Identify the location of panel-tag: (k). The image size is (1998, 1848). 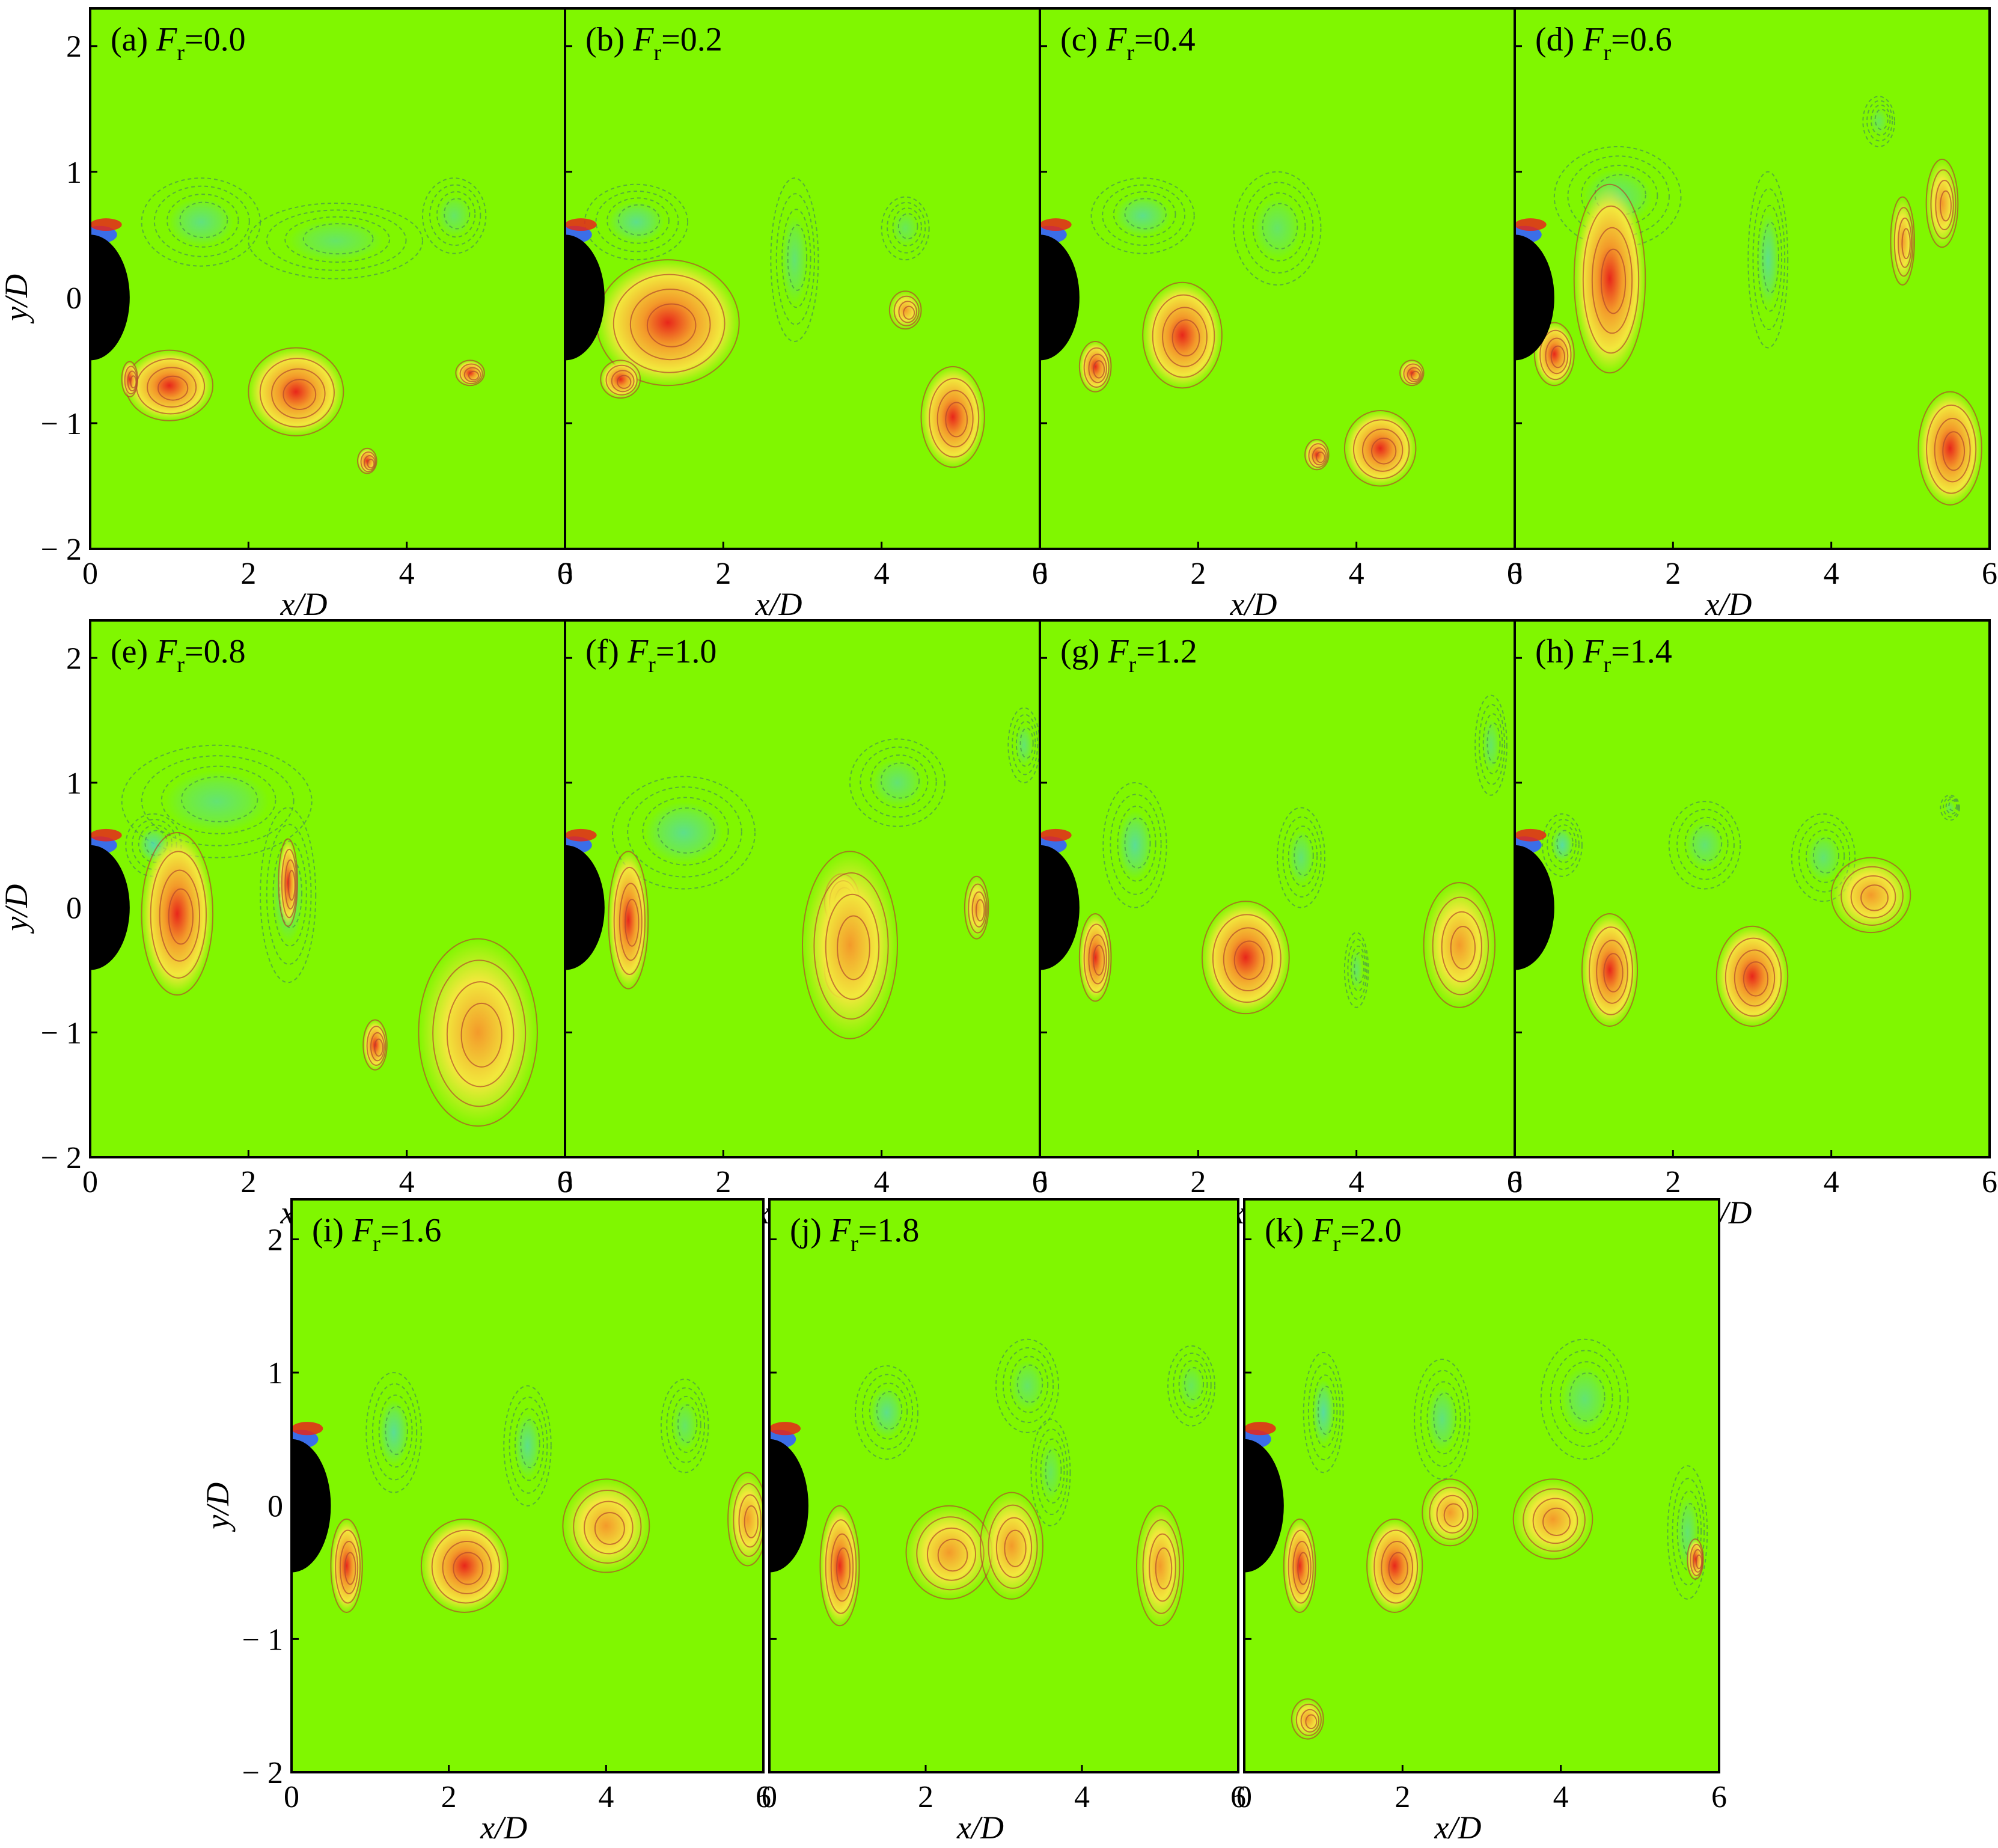
(1288, 1231).